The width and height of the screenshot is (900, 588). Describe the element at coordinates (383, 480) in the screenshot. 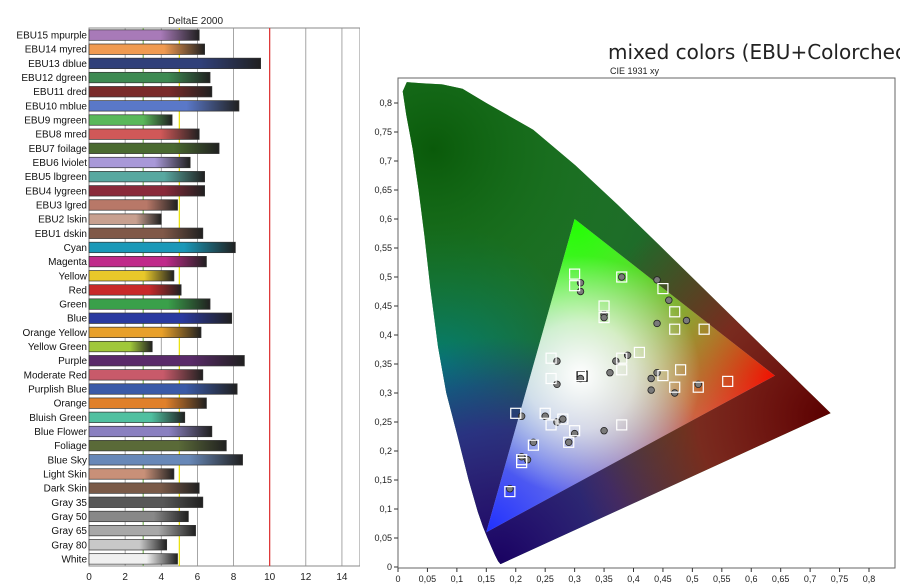

I see `y-tick-label: 0,15` at that location.